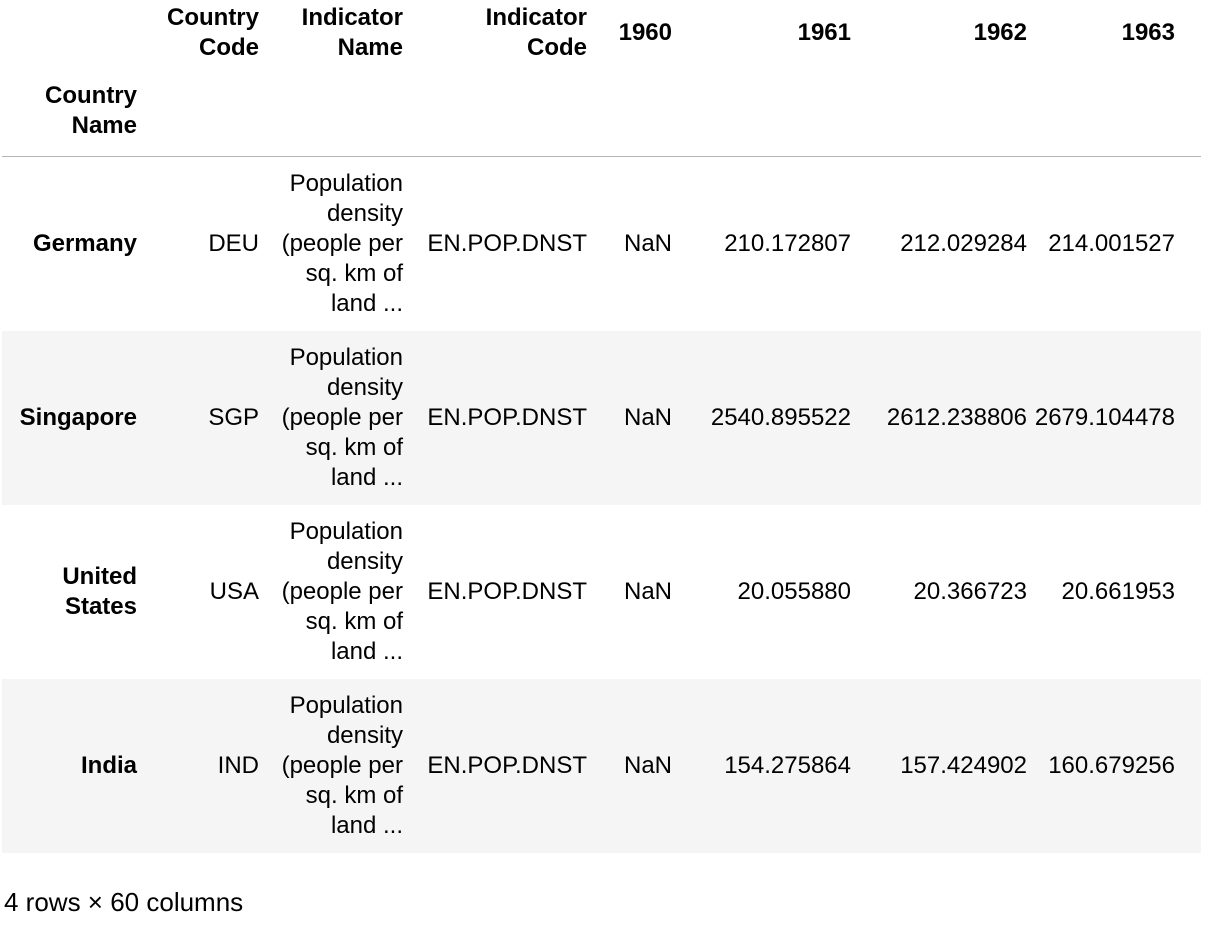 This screenshot has width=1224, height=941. I want to click on country-code-cell: IND, so click(238, 765).